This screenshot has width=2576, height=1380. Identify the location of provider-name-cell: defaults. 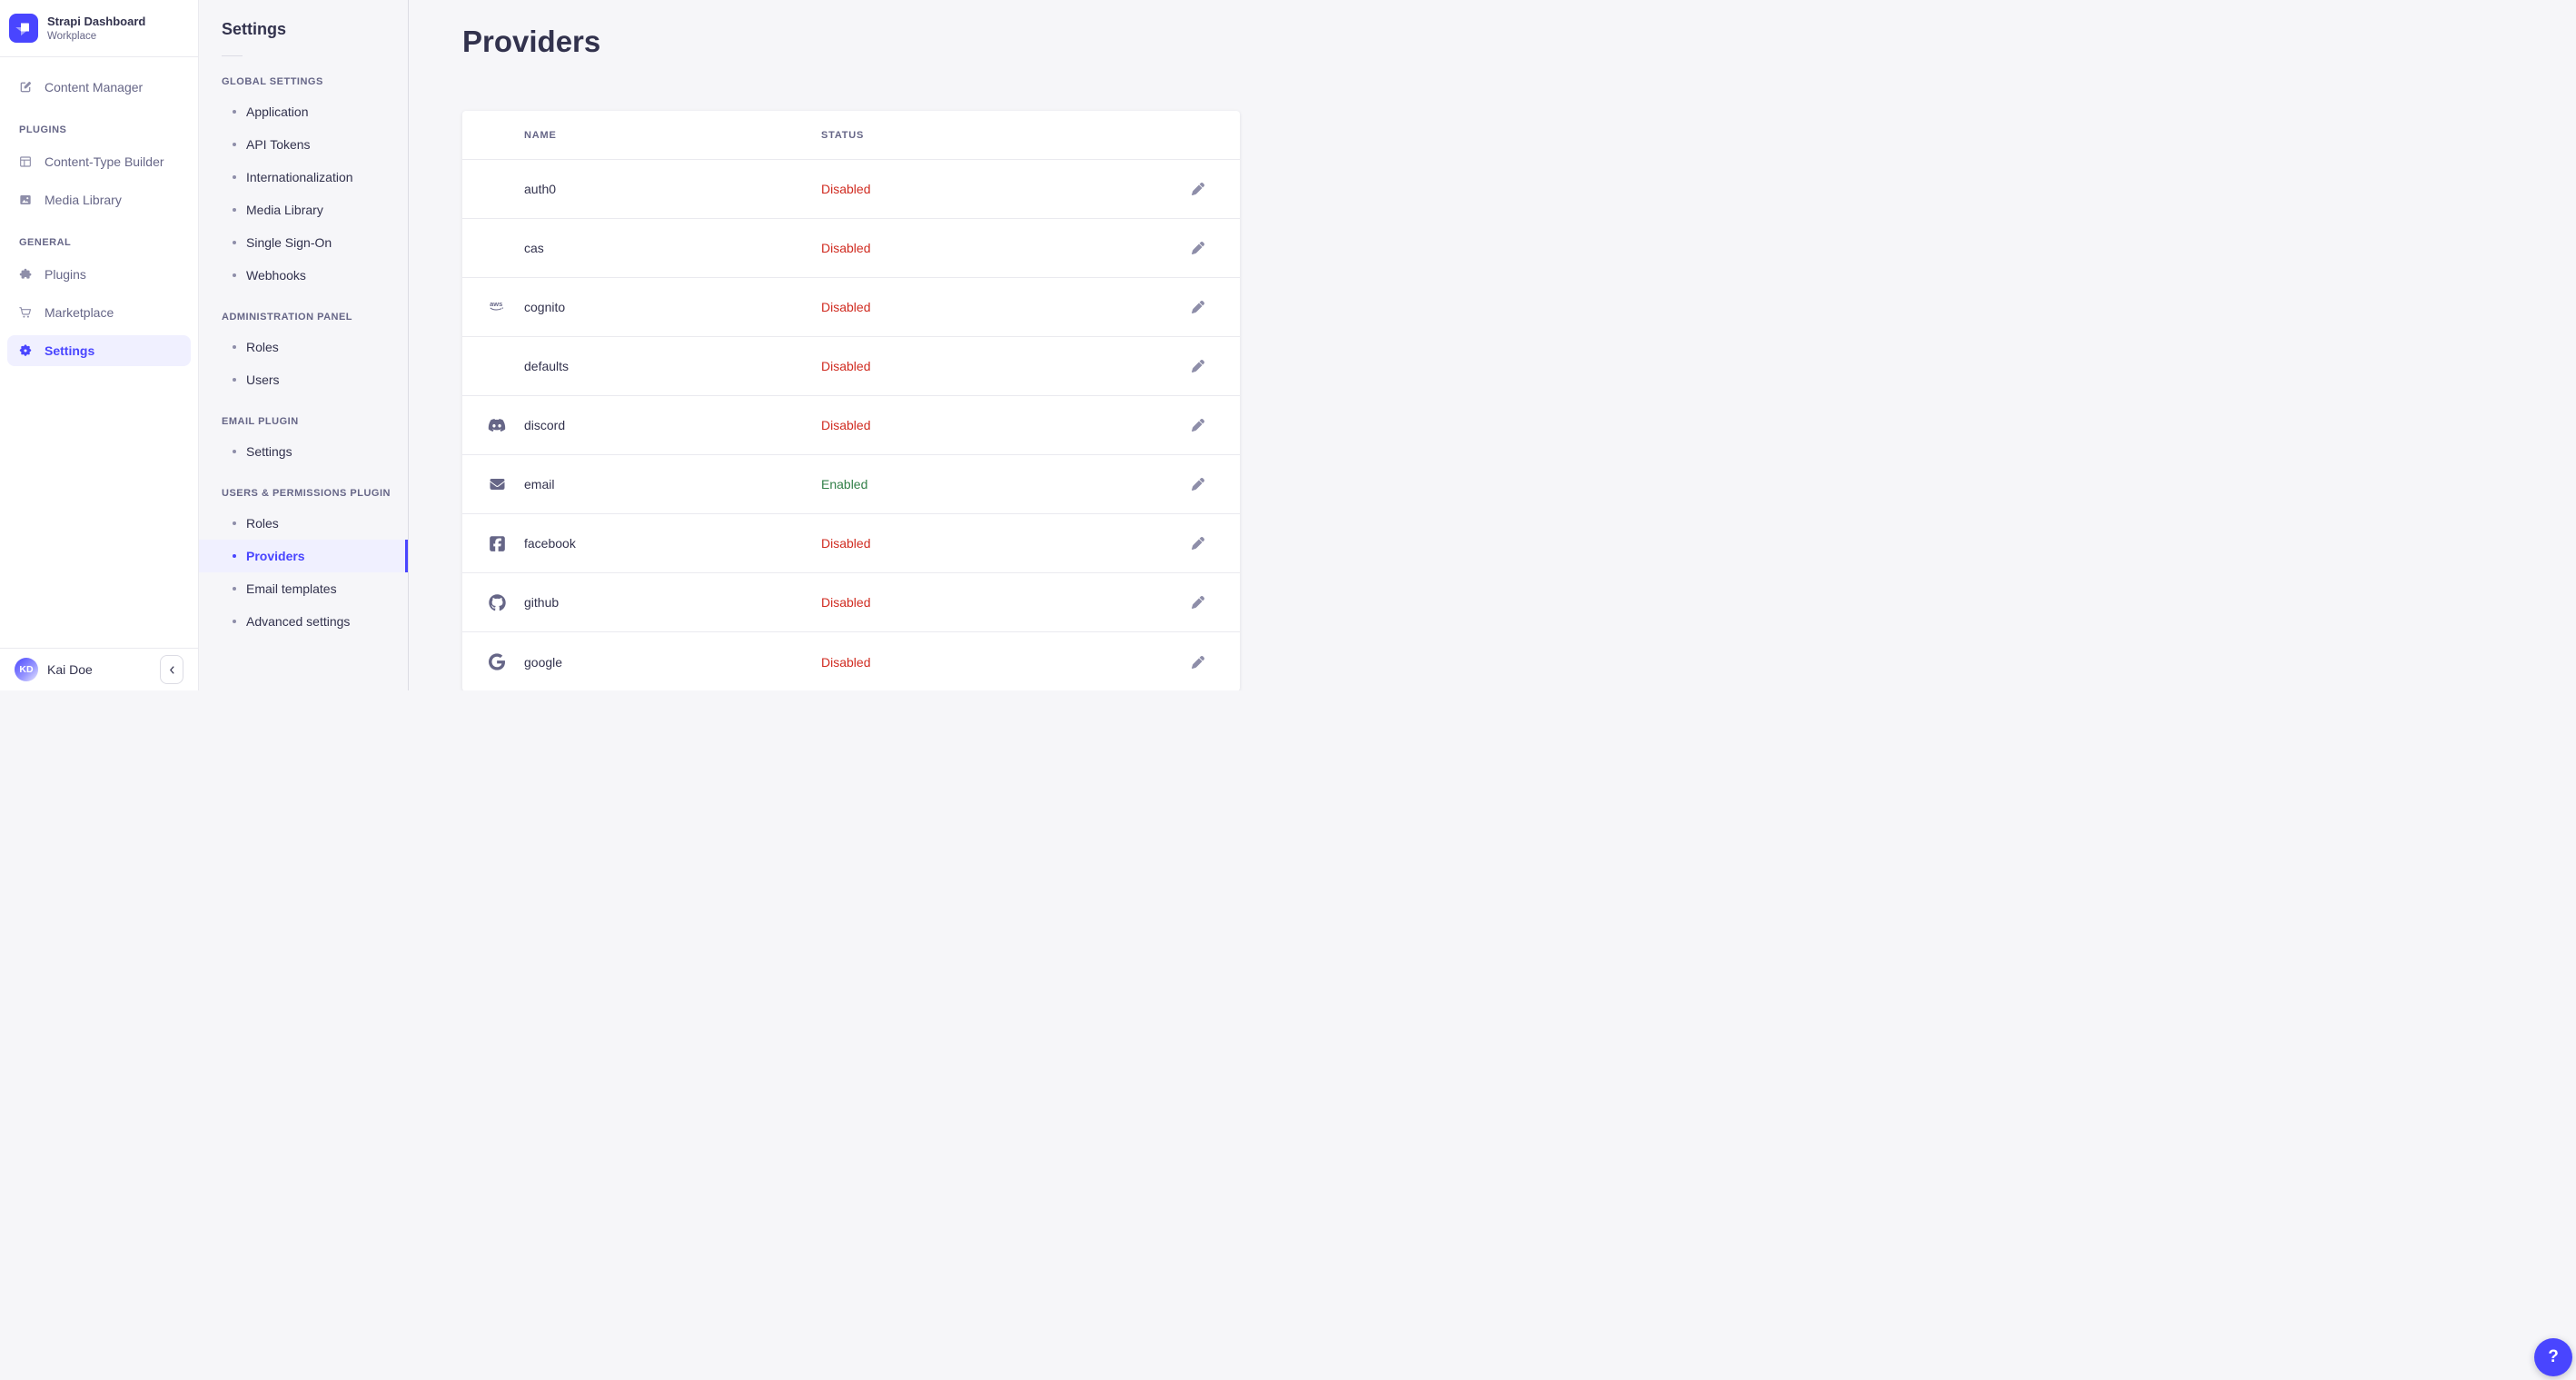
(654, 366).